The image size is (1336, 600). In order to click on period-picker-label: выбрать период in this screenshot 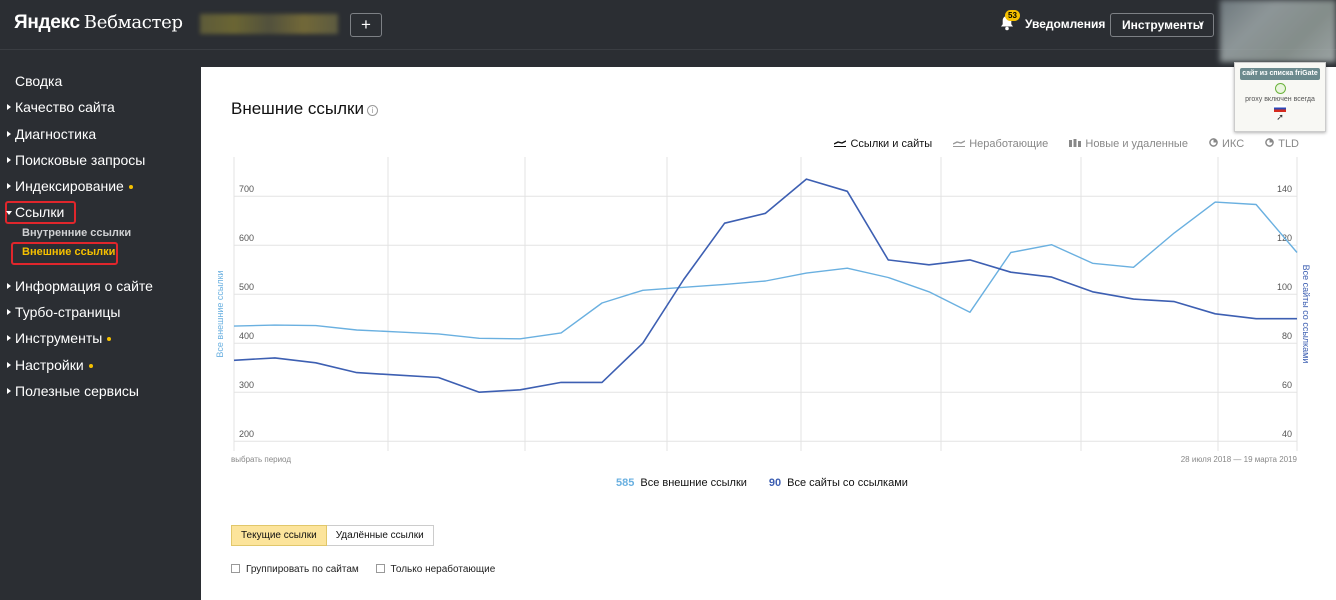, I will do `click(261, 459)`.